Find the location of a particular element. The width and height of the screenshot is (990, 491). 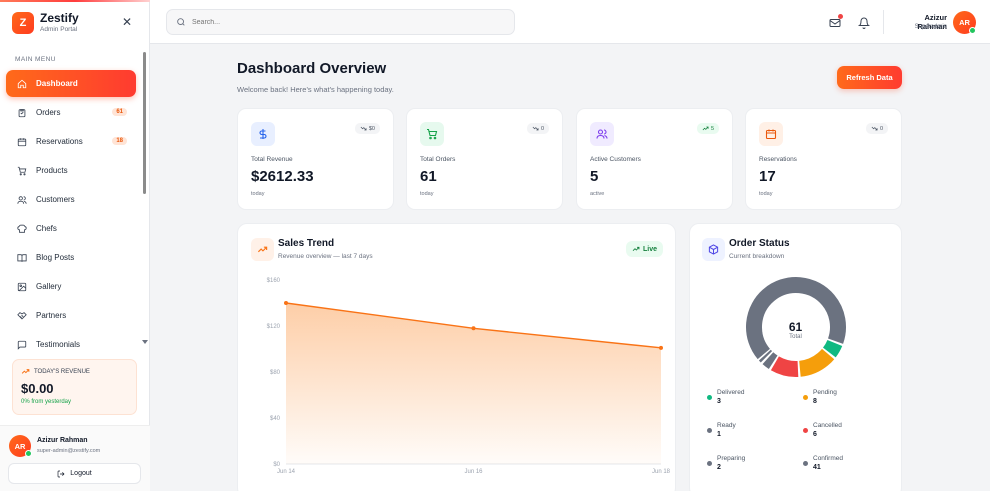

legend-label: Preparing is located at coordinates (731, 458).